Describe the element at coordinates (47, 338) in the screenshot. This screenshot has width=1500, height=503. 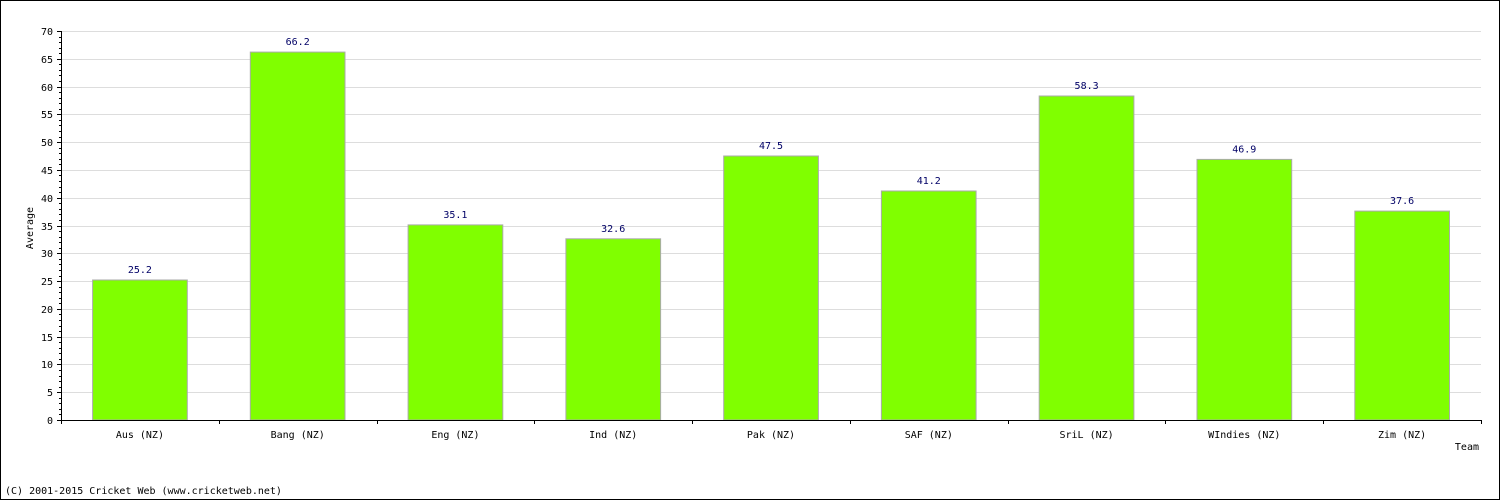
I see `y-tick-label: 15` at that location.